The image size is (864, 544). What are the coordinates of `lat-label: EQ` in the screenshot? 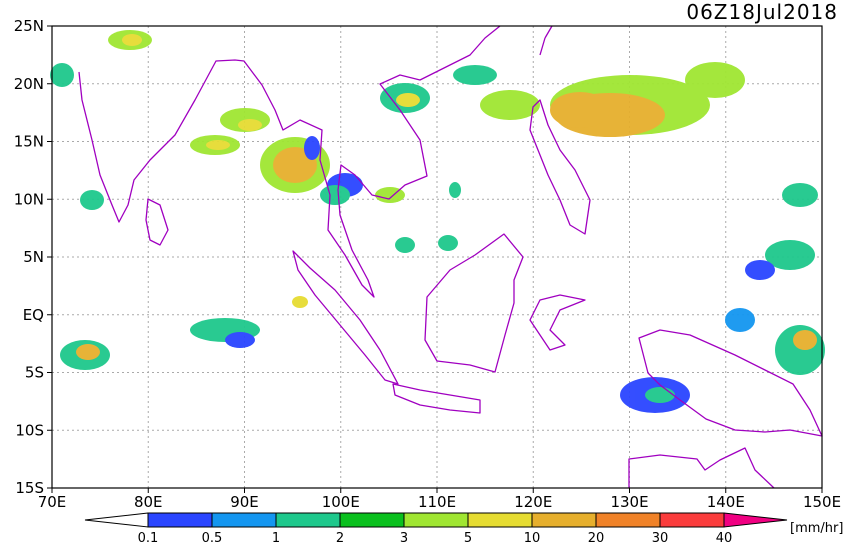 It's located at (33, 315).